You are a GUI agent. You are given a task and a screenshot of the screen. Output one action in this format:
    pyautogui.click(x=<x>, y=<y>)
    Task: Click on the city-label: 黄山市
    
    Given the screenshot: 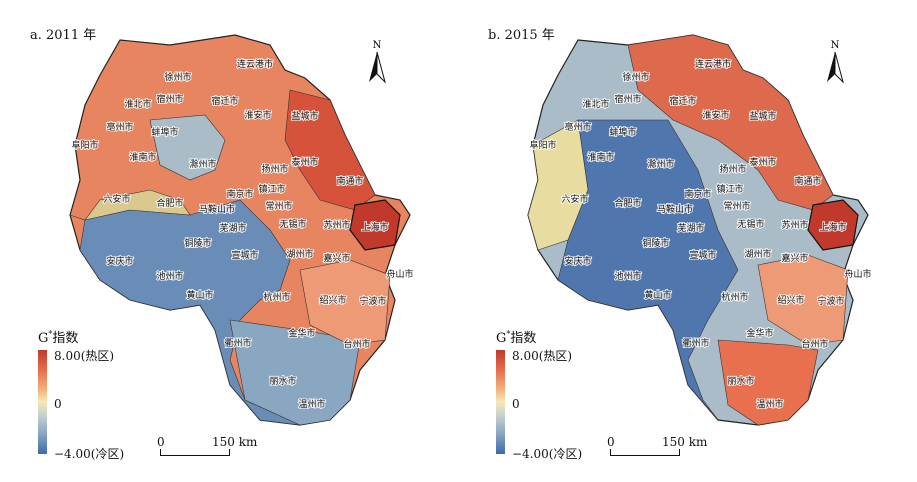 What is the action you would take?
    pyautogui.click(x=657, y=295)
    